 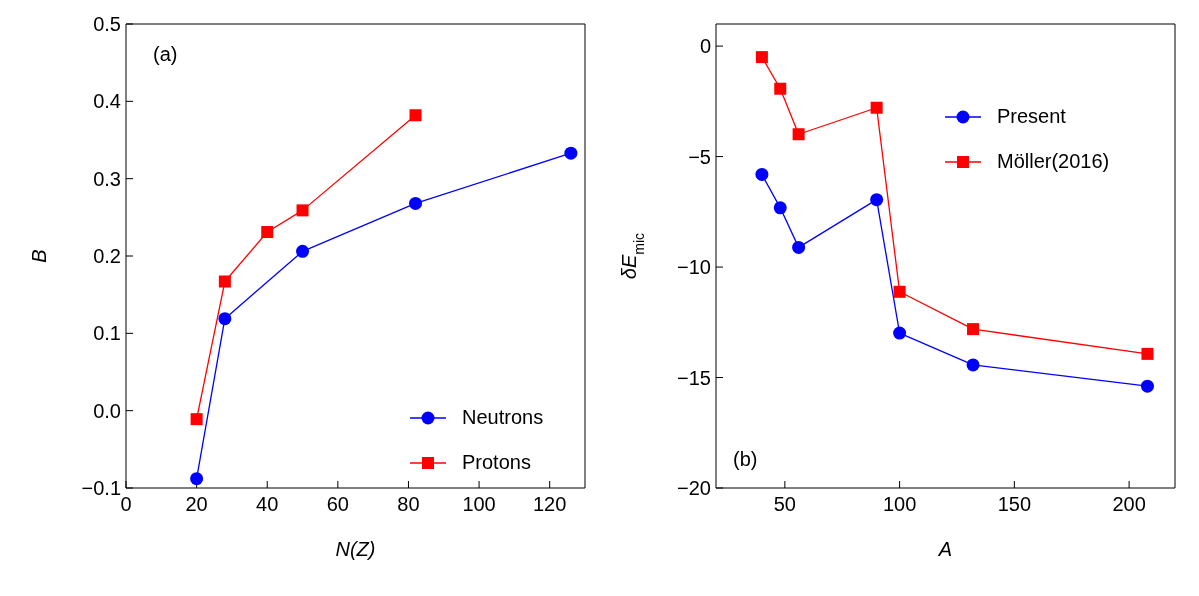 I want to click on y-tick-label: 0.5, so click(x=107, y=24).